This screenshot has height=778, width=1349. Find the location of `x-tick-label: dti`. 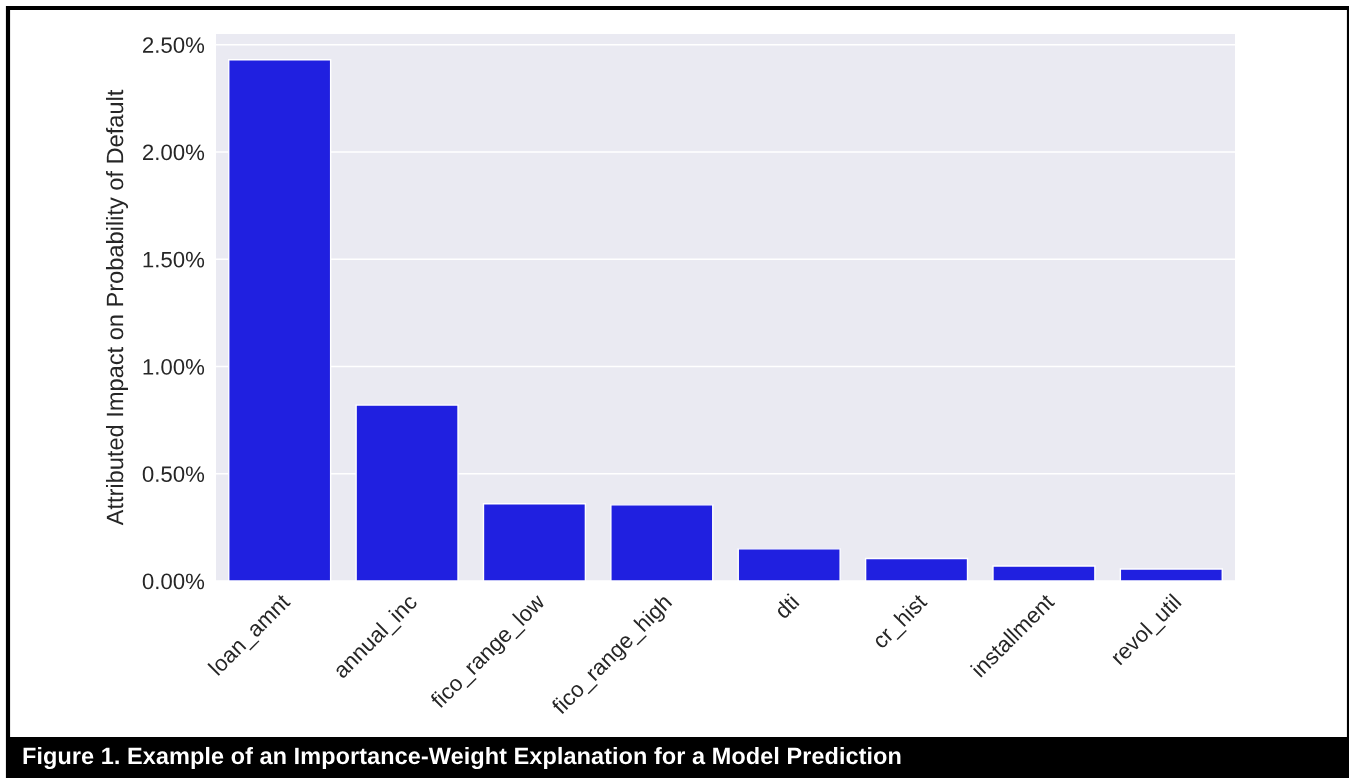

x-tick-label: dti is located at coordinates (786, 606).